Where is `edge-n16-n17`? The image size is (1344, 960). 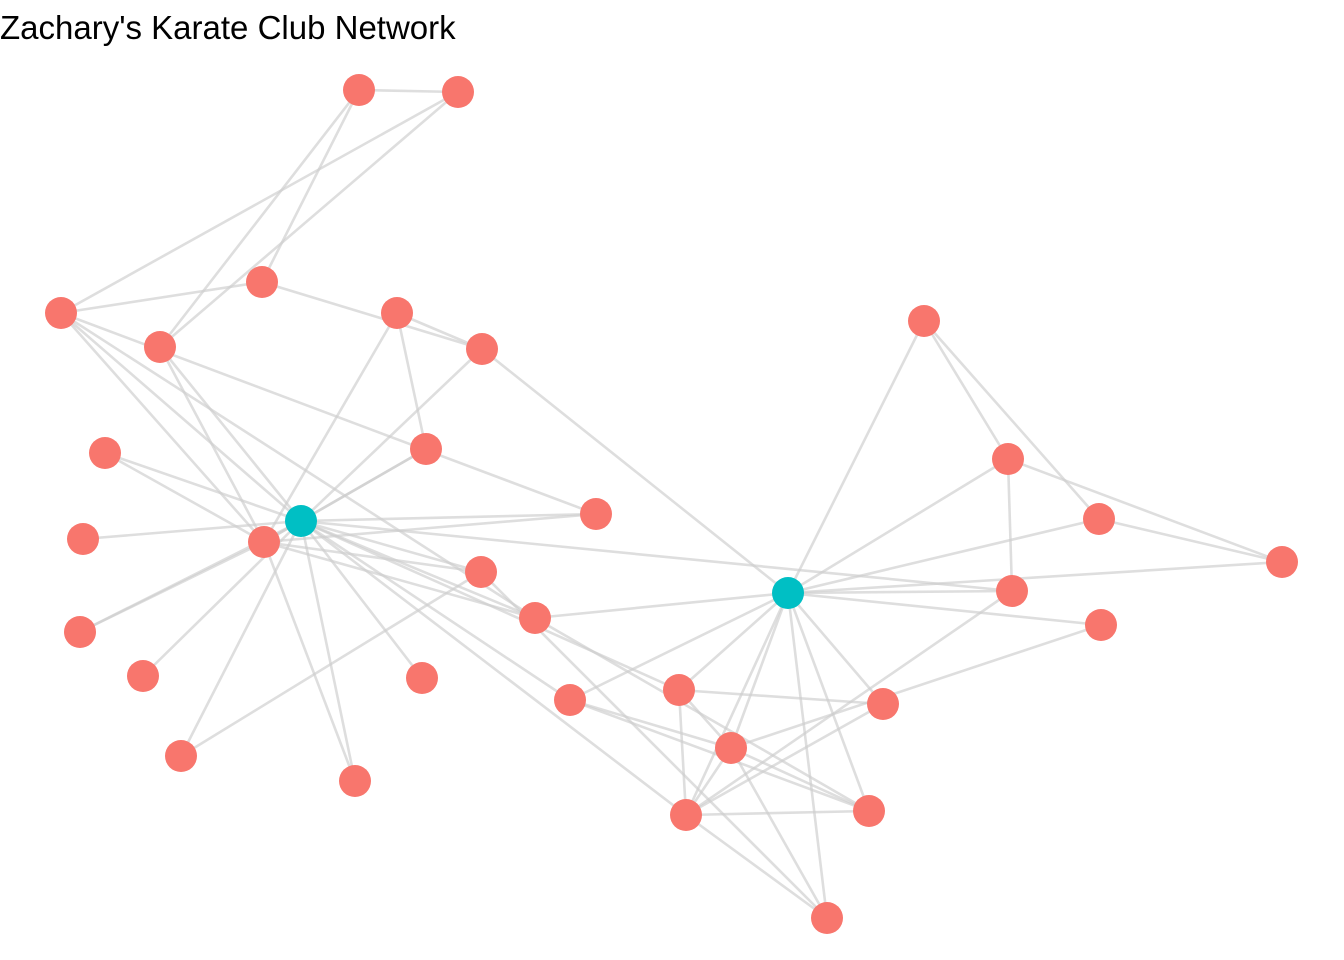 edge-n16-n17 is located at coordinates (309, 661).